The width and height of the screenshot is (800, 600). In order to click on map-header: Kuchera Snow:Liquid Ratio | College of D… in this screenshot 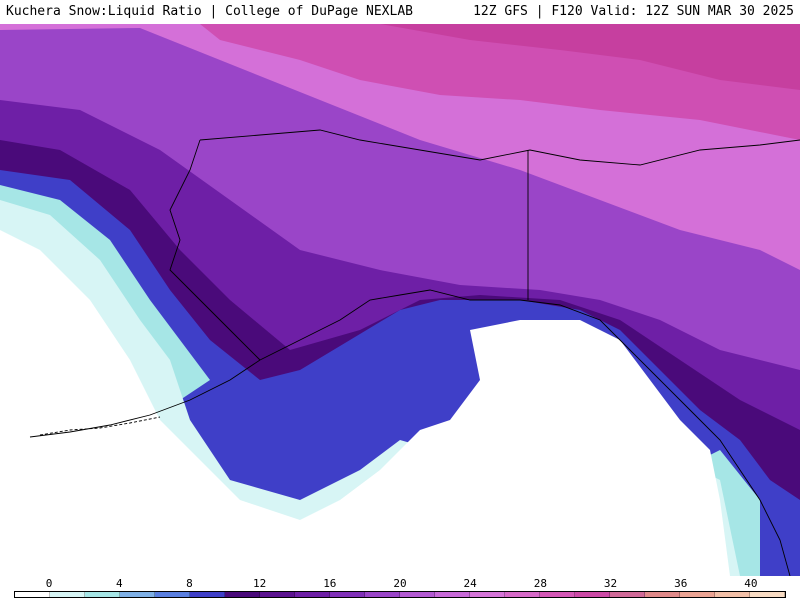, I will do `click(400, 12)`.